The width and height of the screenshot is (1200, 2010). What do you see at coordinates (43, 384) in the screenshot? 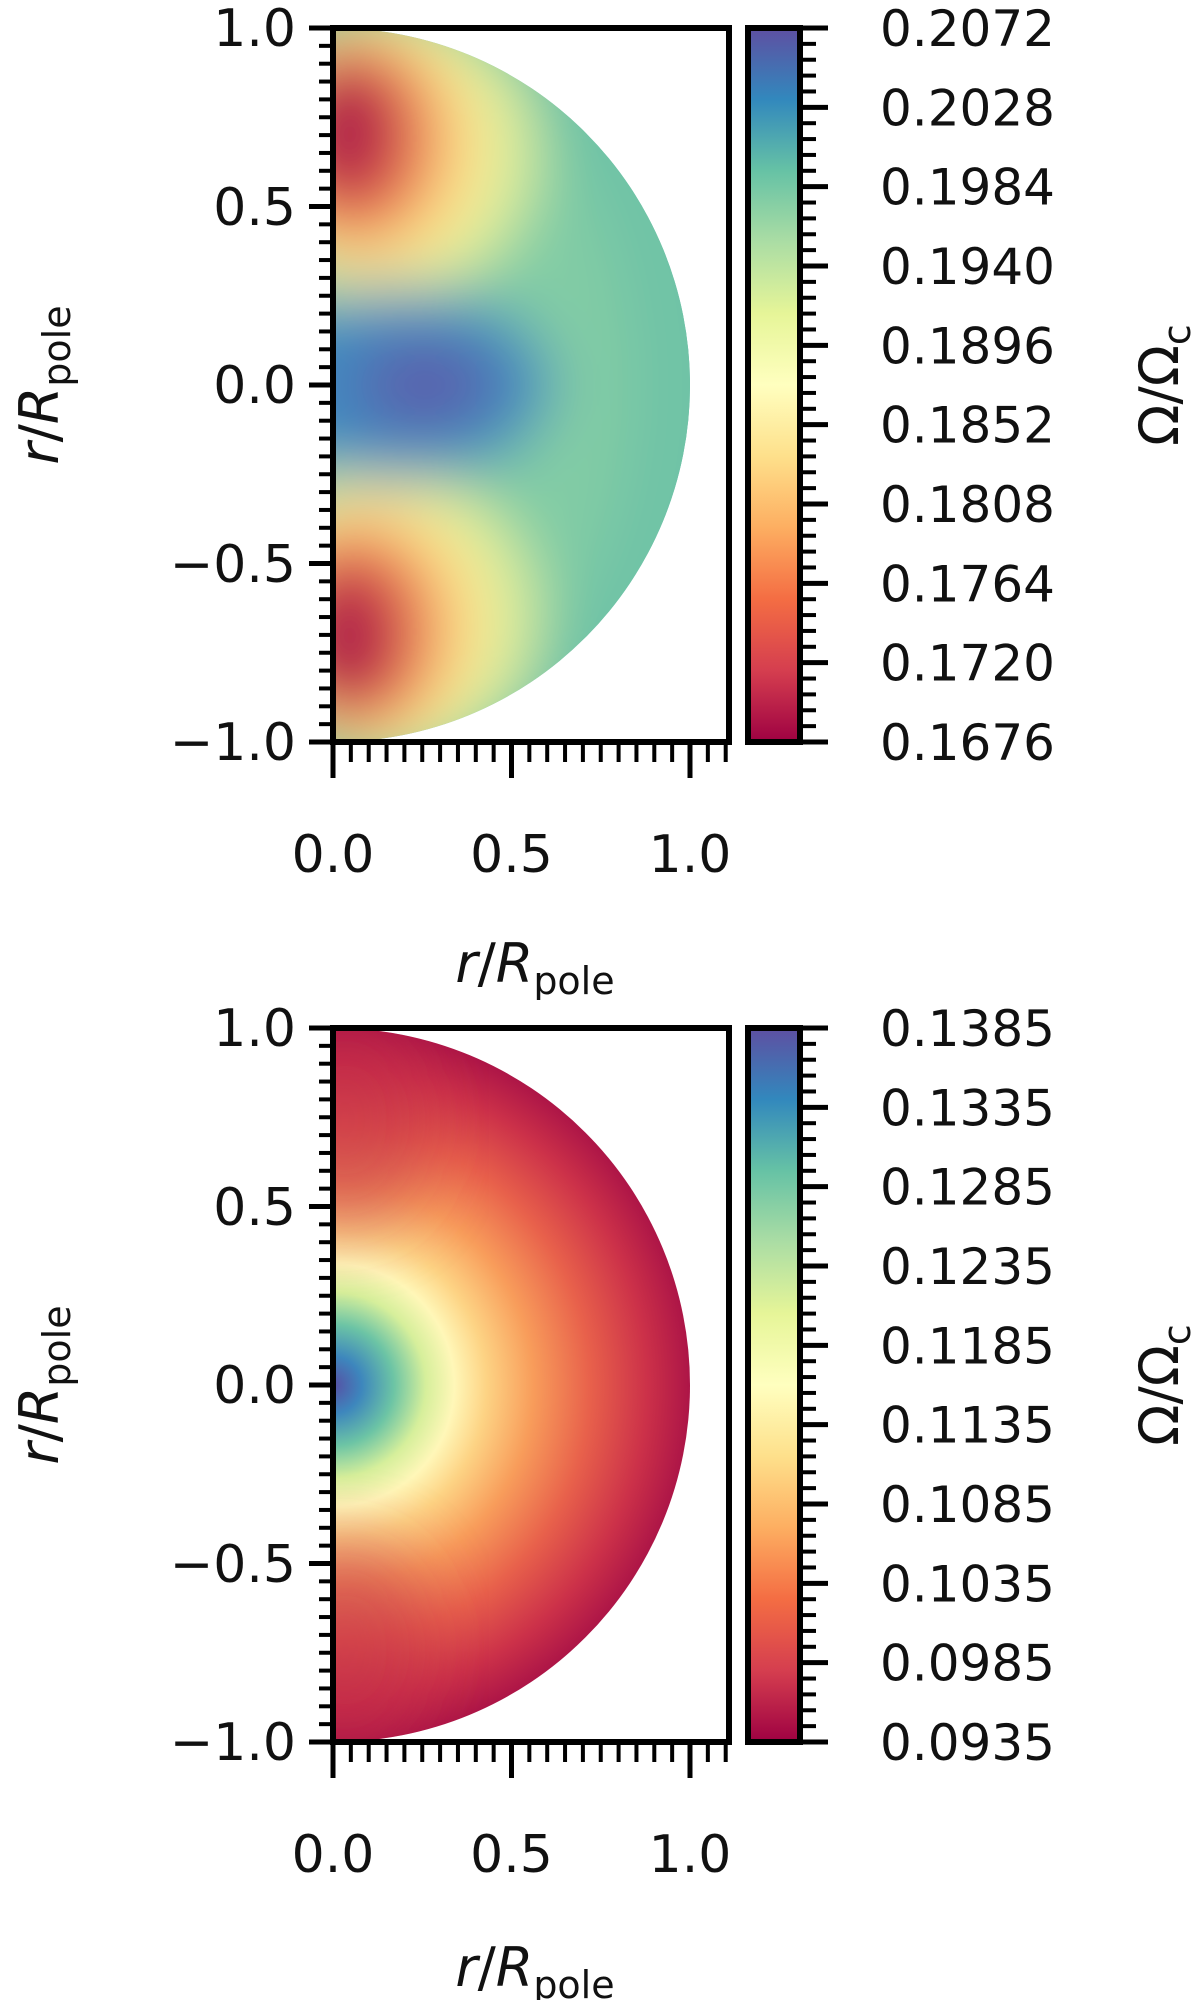
I see `y-axis-label-top: r/Rpole` at bounding box center [43, 384].